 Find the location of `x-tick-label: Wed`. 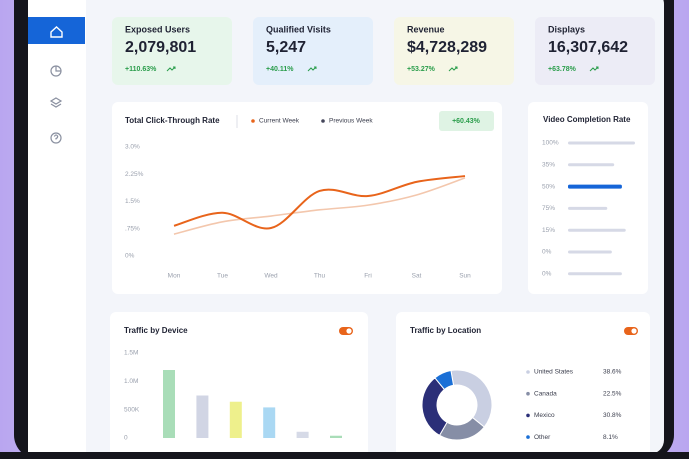

x-tick-label: Wed is located at coordinates (271, 276).